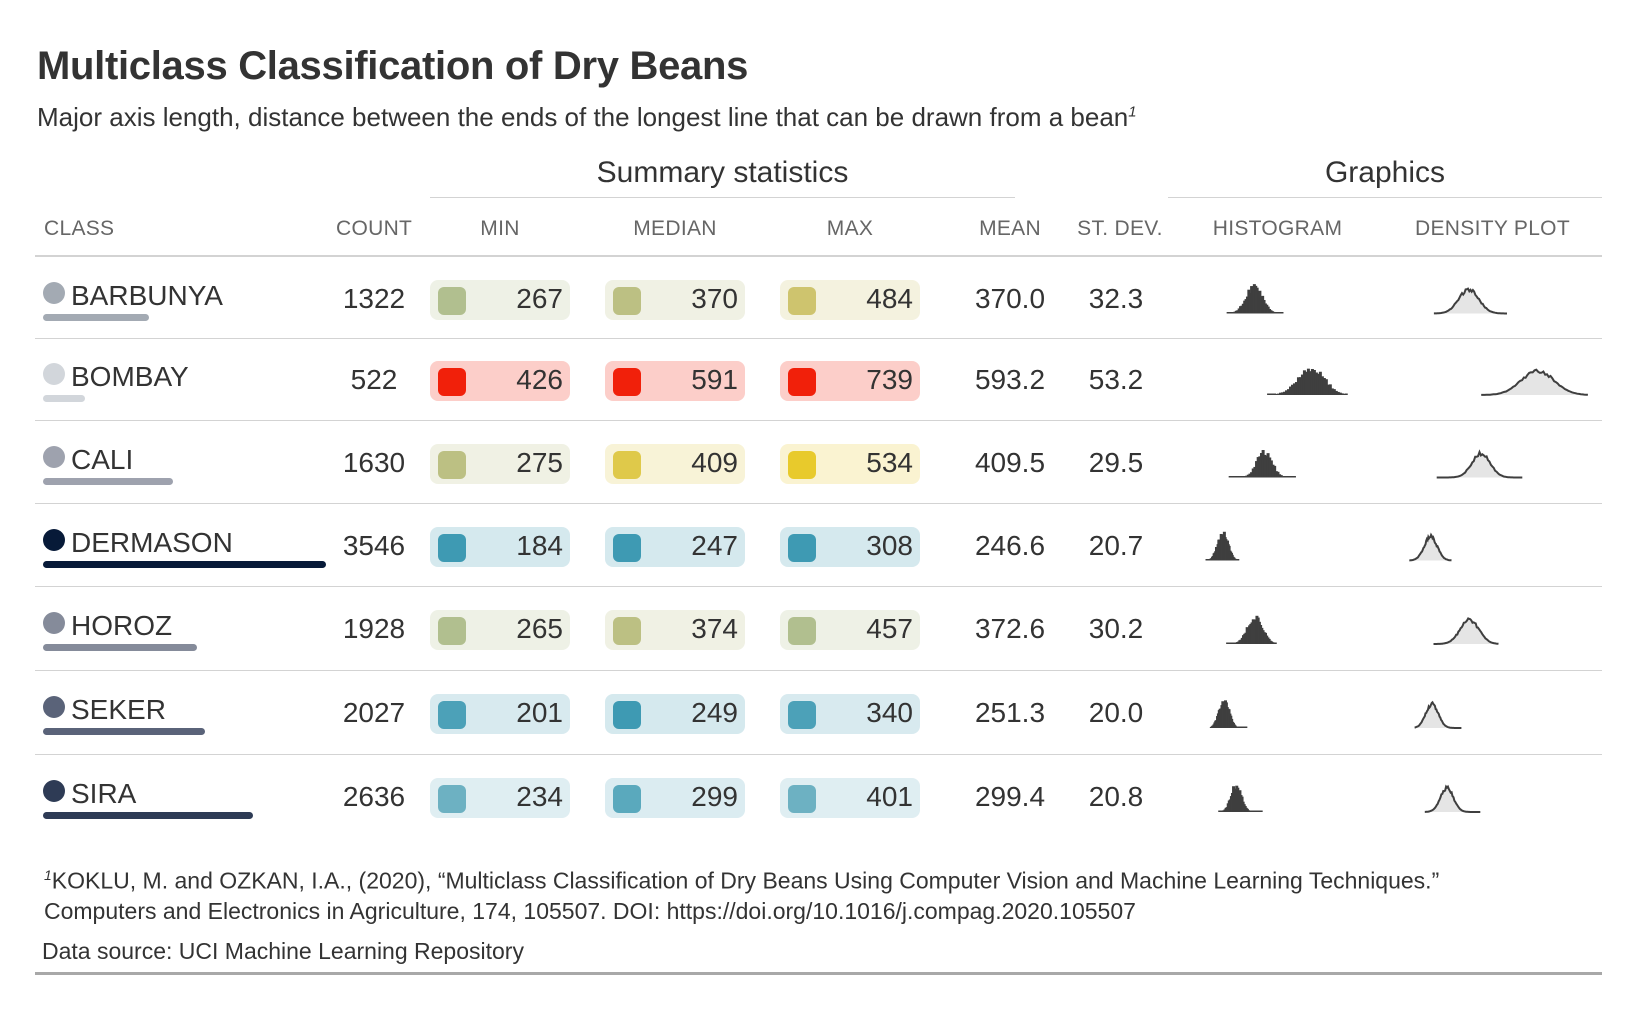 The image size is (1628, 1010). Describe the element at coordinates (850, 714) in the screenshot. I see `max-pill: 340` at that location.